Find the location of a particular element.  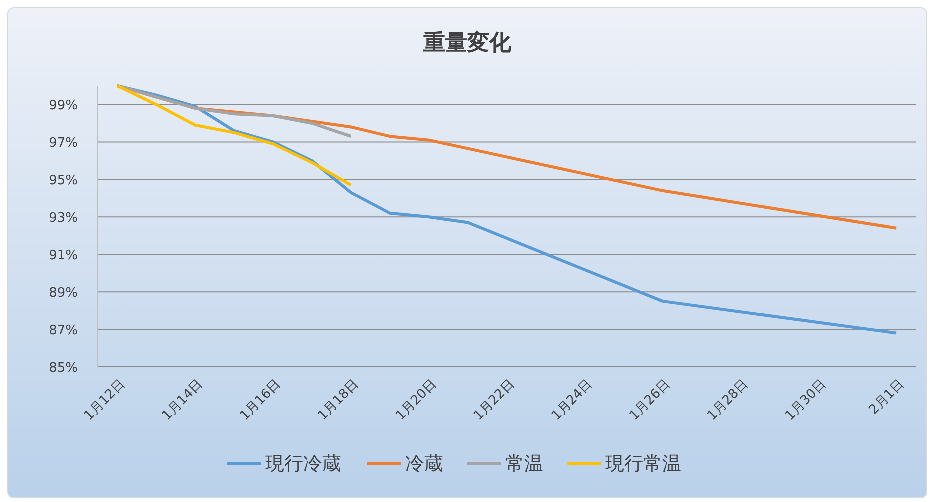

x-tick-label: 1月12日 is located at coordinates (105, 400).